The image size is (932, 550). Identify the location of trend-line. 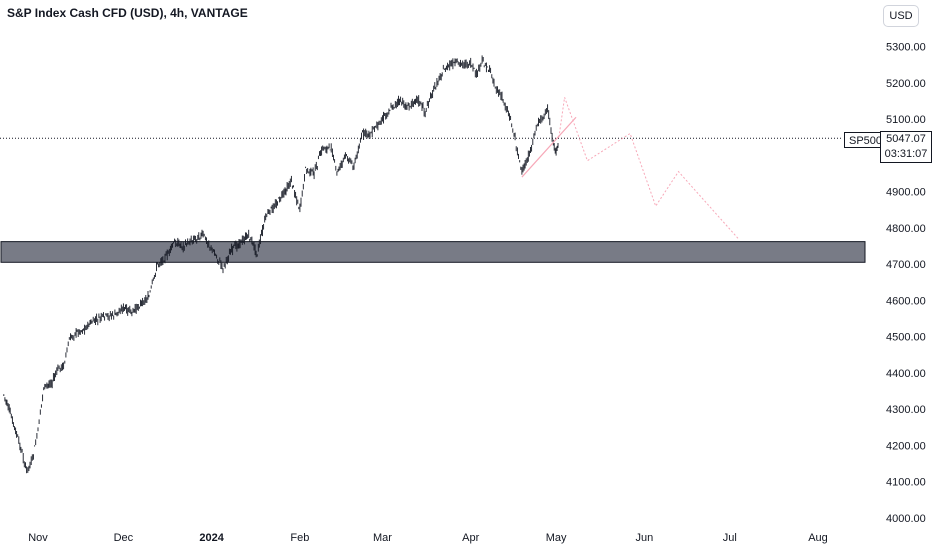
(549, 147).